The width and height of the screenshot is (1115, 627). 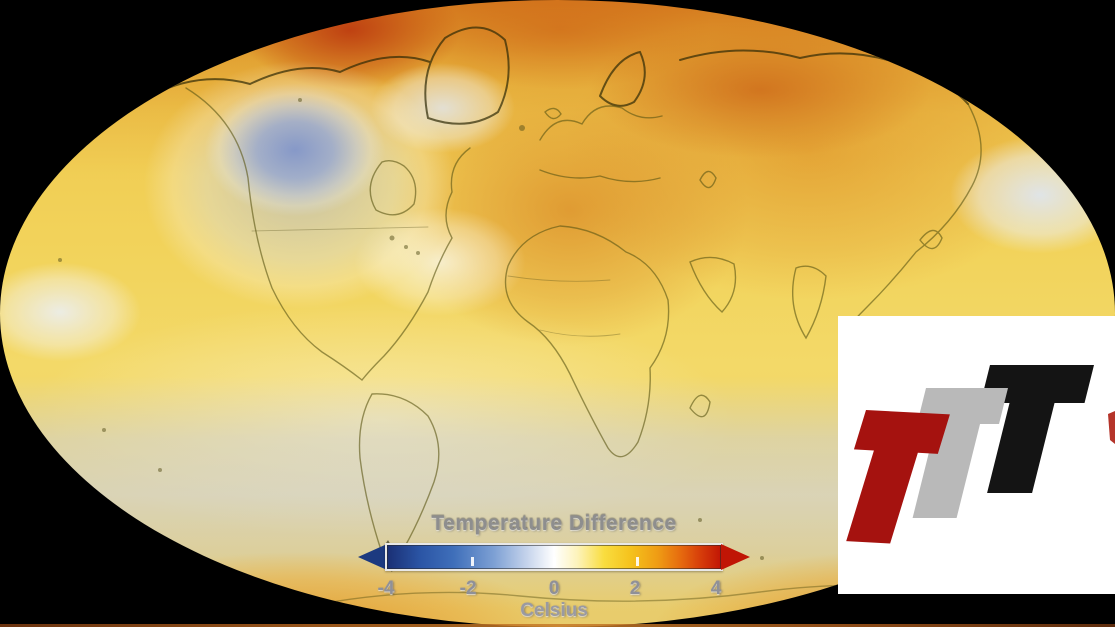 What do you see at coordinates (1111, 427) in the screenshot?
I see `logo-fragment-red` at bounding box center [1111, 427].